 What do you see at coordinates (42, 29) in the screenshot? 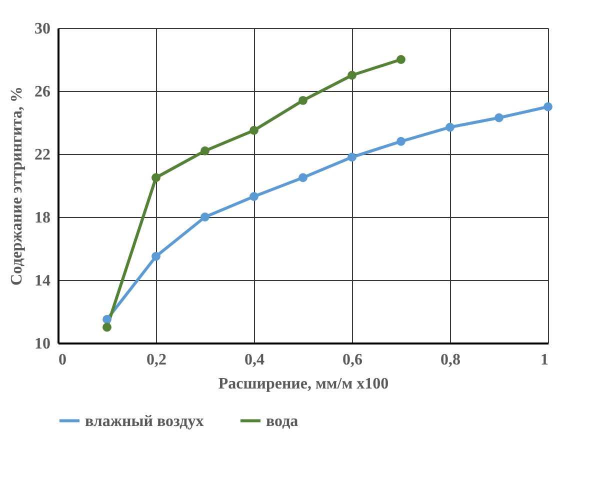
I see `y-tick-label: 30` at bounding box center [42, 29].